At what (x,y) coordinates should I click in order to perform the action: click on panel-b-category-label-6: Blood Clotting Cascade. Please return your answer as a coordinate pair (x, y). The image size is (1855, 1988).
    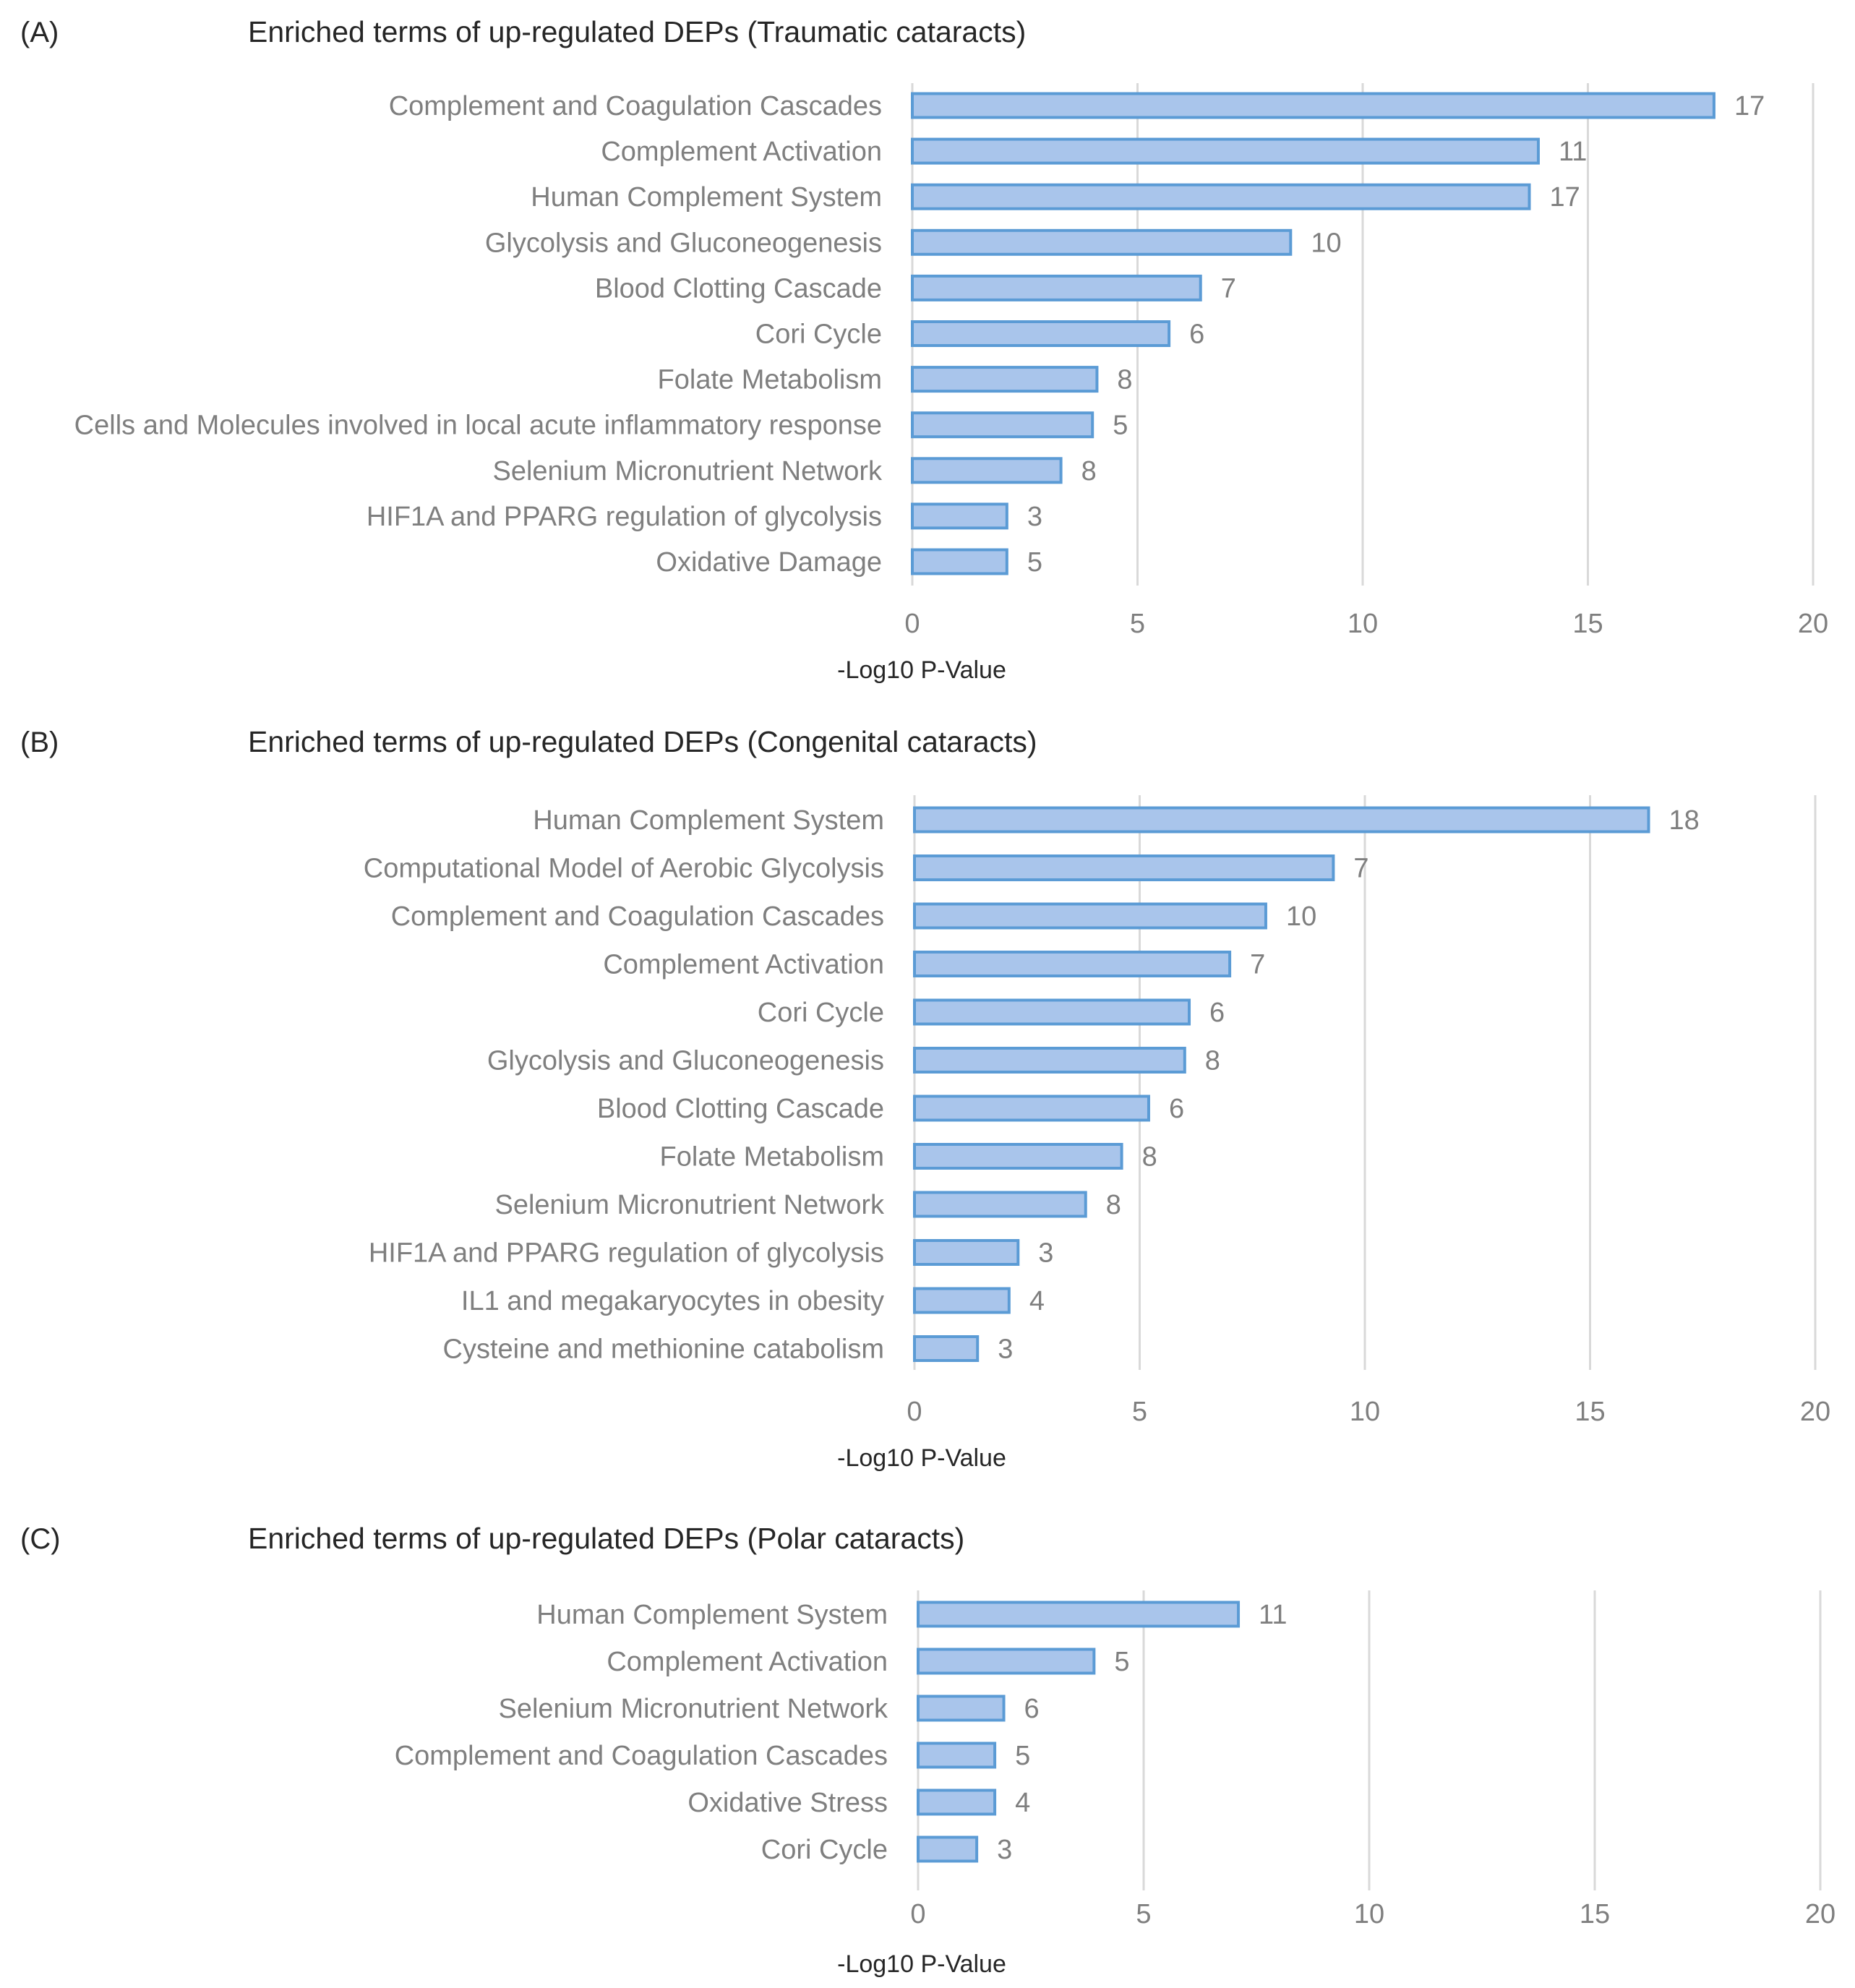
    Looking at the image, I should click on (740, 1109).